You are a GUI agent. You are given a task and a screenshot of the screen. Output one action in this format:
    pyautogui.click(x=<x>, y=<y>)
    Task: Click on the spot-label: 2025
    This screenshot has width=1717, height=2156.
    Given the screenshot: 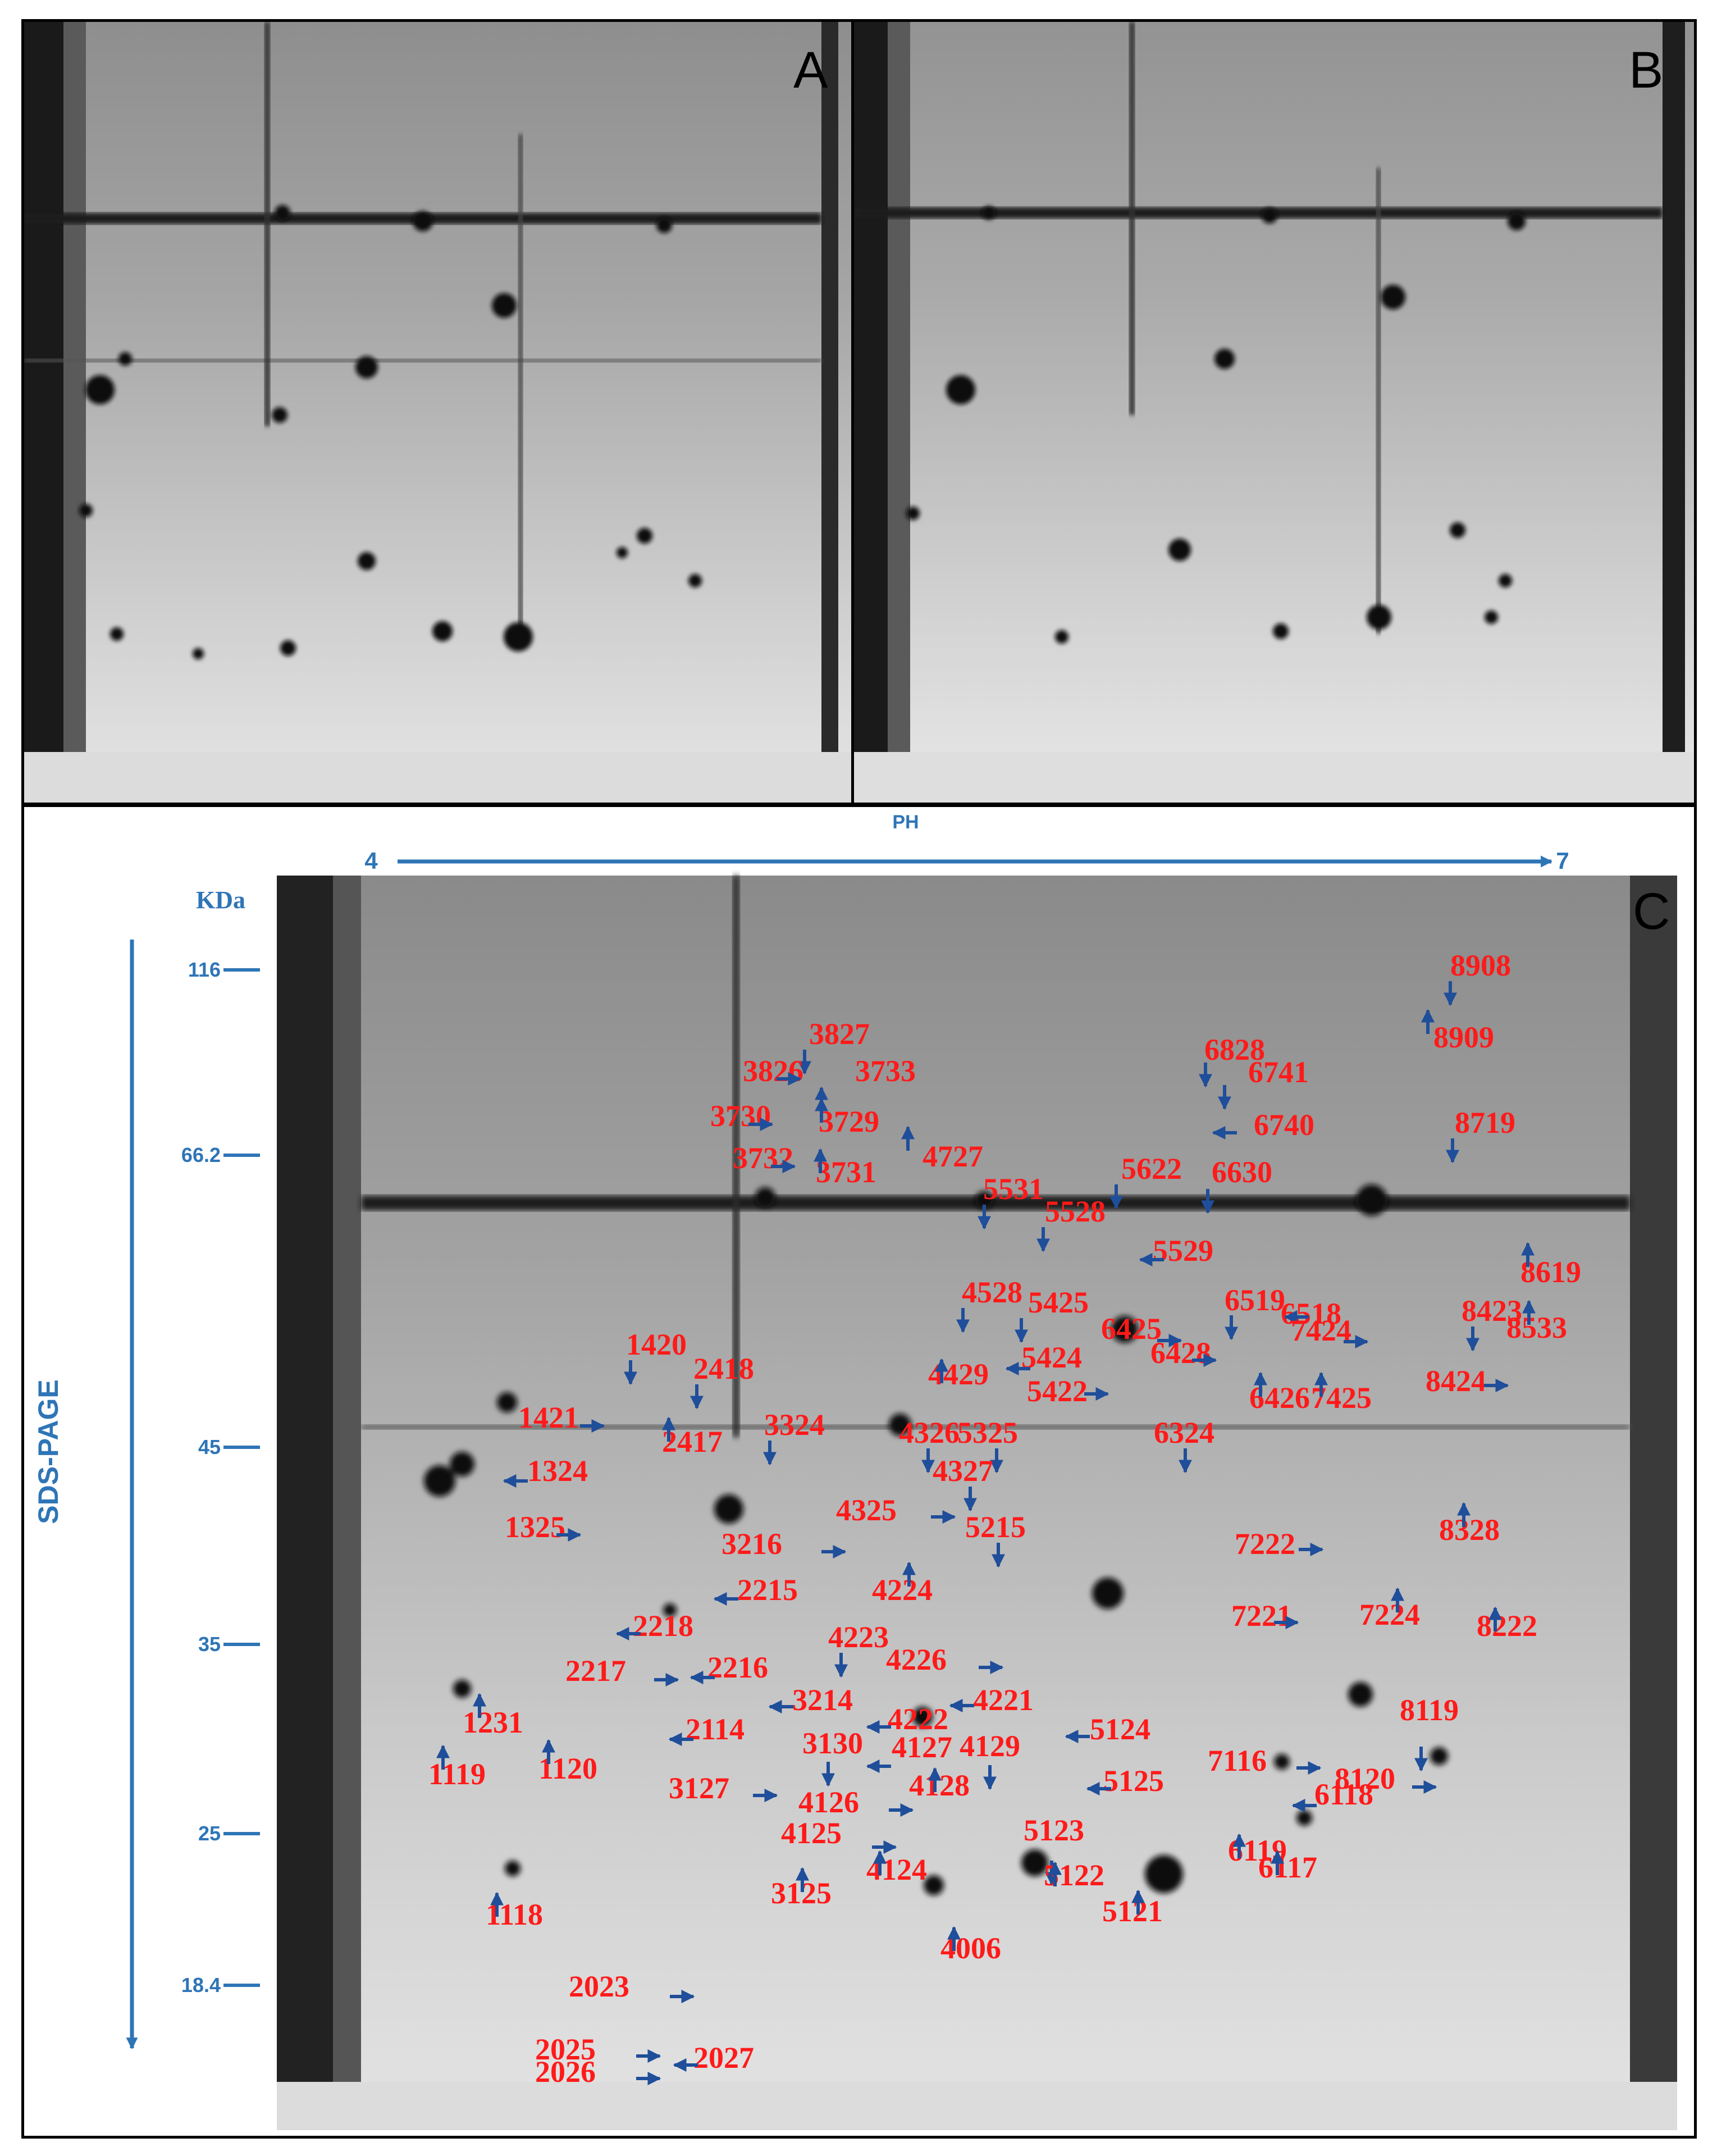 What is the action you would take?
    pyautogui.click(x=565, y=2049)
    